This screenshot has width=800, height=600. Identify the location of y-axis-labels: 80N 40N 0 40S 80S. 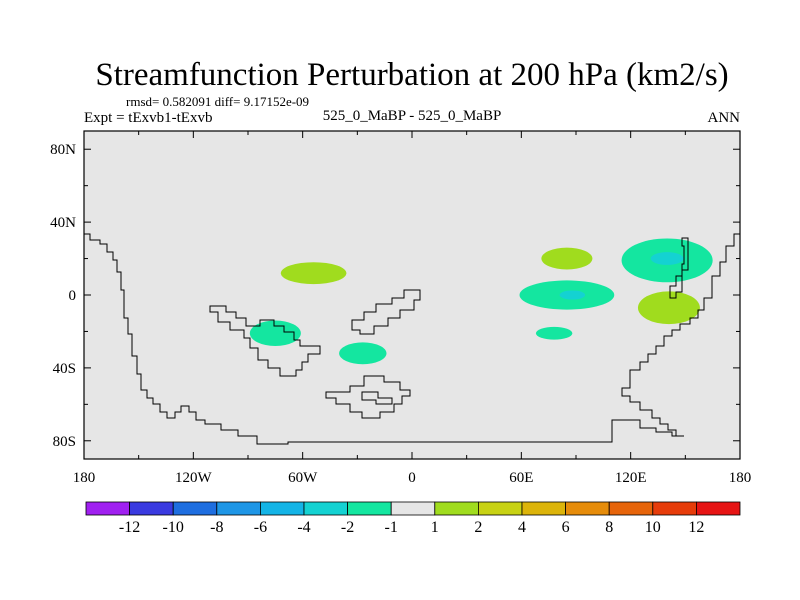
(63, 296).